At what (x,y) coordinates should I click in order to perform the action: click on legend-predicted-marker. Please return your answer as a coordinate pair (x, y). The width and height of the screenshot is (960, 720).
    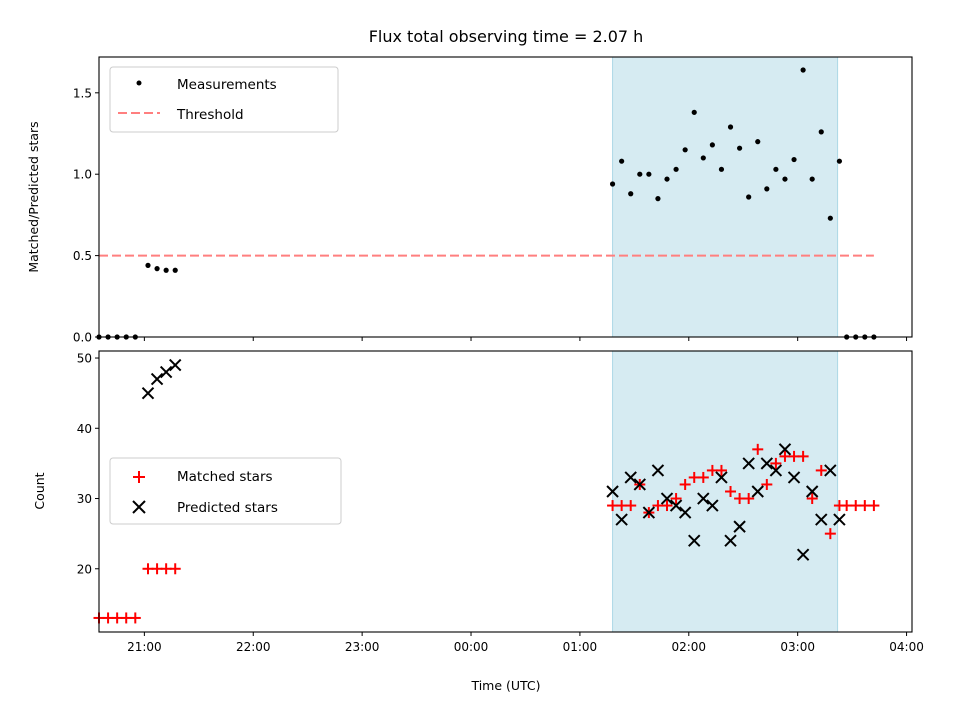
    Looking at the image, I should click on (139, 507).